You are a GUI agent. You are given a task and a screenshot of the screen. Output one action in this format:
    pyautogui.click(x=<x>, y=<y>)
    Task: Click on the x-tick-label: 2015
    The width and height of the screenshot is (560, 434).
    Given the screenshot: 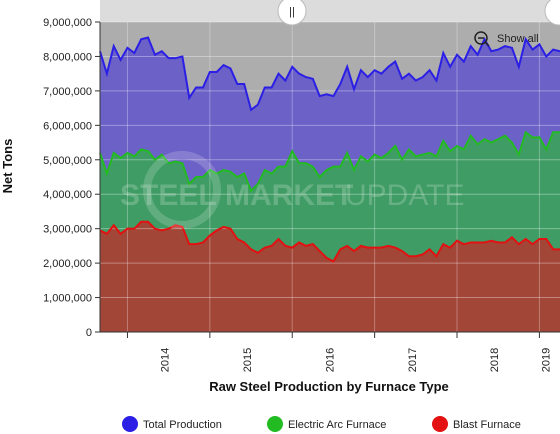 What is the action you would take?
    pyautogui.click(x=248, y=360)
    